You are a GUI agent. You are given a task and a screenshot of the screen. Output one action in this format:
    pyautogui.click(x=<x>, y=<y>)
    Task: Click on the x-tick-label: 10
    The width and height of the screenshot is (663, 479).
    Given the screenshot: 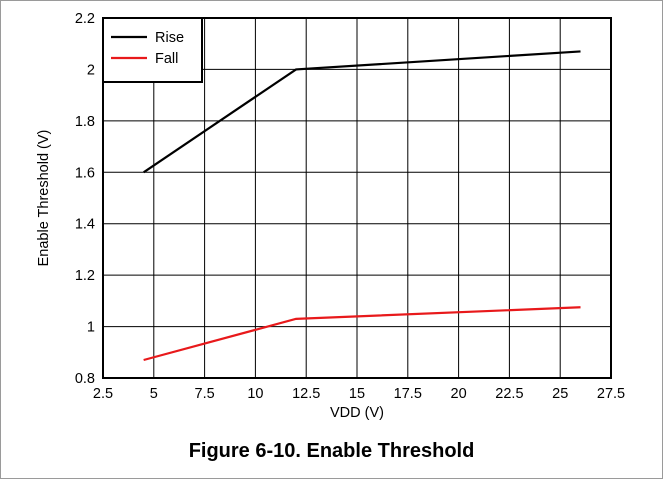 What is the action you would take?
    pyautogui.click(x=255, y=394)
    